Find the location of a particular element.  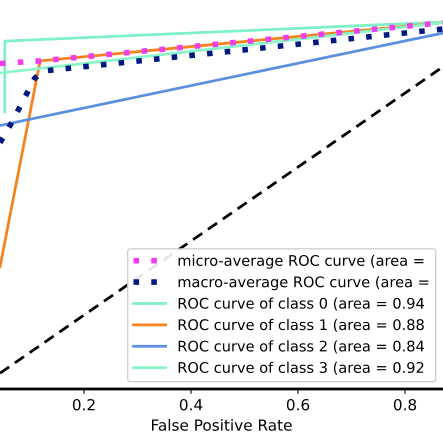

legend-label: ROC curve of class 2 (area = 0.84 is located at coordinates (301, 347).